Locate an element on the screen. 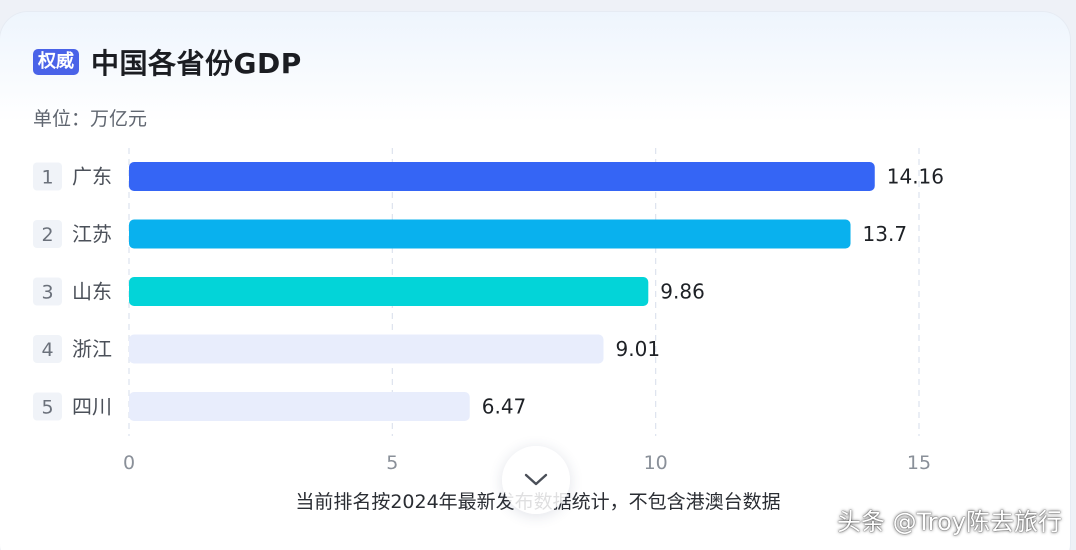 The image size is (1076, 550). rank-number: 4 is located at coordinates (47, 350).